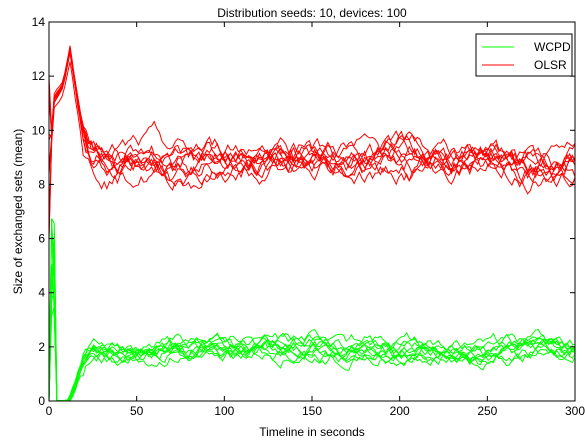 This screenshot has width=585, height=442. What do you see at coordinates (39, 130) in the screenshot?
I see `y-tick-label: 10` at bounding box center [39, 130].